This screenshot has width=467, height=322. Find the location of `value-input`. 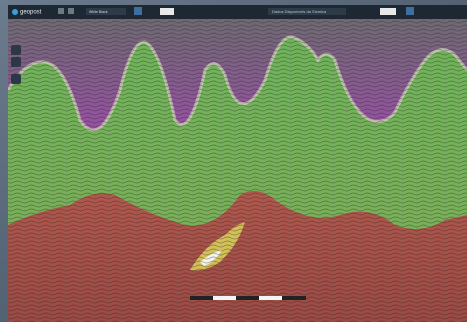

value-input is located at coordinates (167, 11).